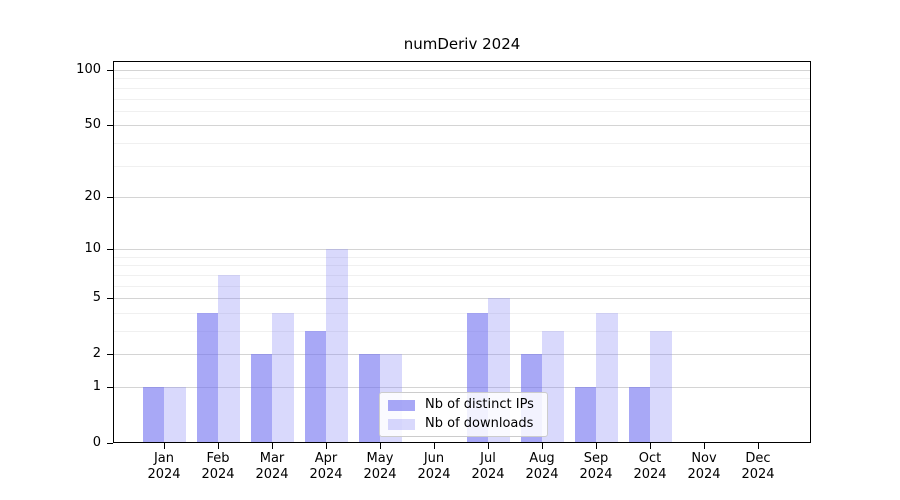 The width and height of the screenshot is (900, 500). Describe the element at coordinates (479, 423) in the screenshot. I see `legend-label-downloads: Nb of downloads` at that location.